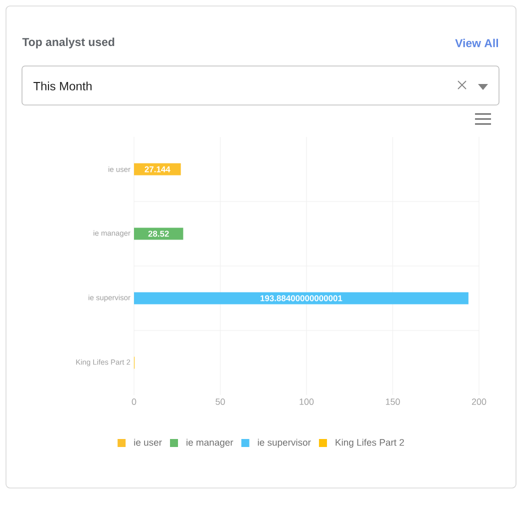  I want to click on legend-label: ie user, so click(148, 442).